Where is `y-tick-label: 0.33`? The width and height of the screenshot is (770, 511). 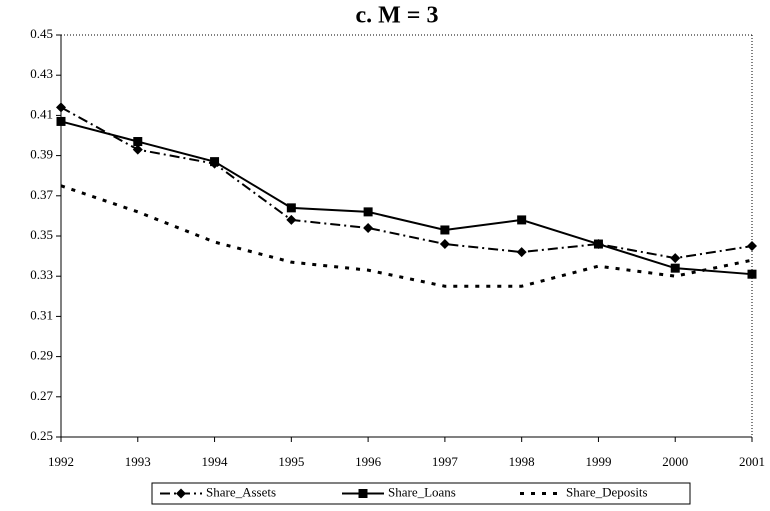
y-tick-label: 0.33 is located at coordinates (41, 274).